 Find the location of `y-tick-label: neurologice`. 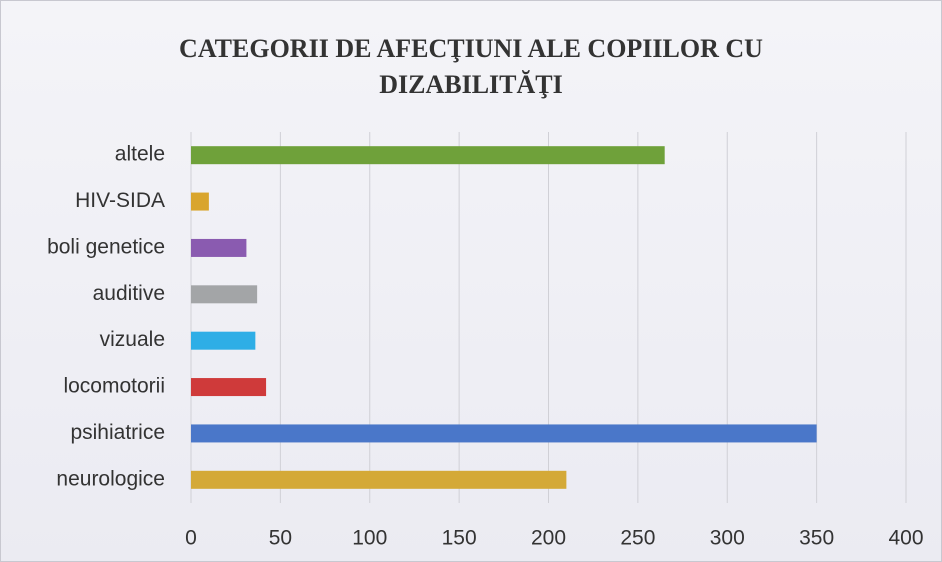

y-tick-label: neurologice is located at coordinates (110, 478).